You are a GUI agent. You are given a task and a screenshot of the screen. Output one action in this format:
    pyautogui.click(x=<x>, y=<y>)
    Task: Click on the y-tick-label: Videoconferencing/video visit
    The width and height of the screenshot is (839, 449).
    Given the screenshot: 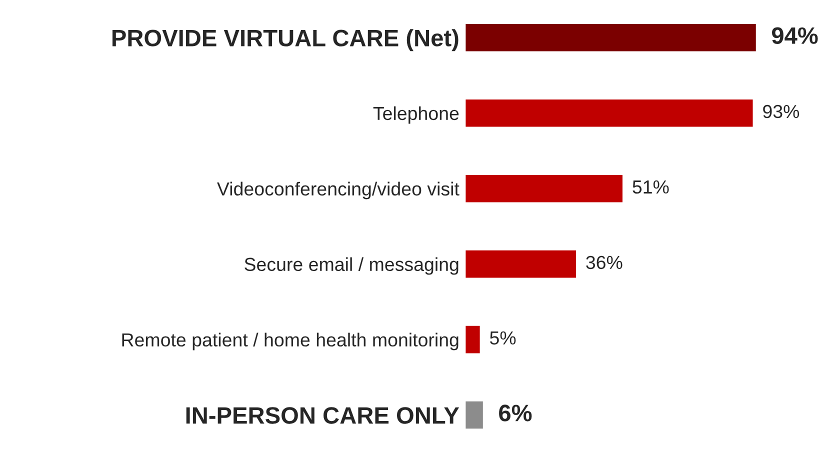 What is the action you would take?
    pyautogui.click(x=338, y=191)
    